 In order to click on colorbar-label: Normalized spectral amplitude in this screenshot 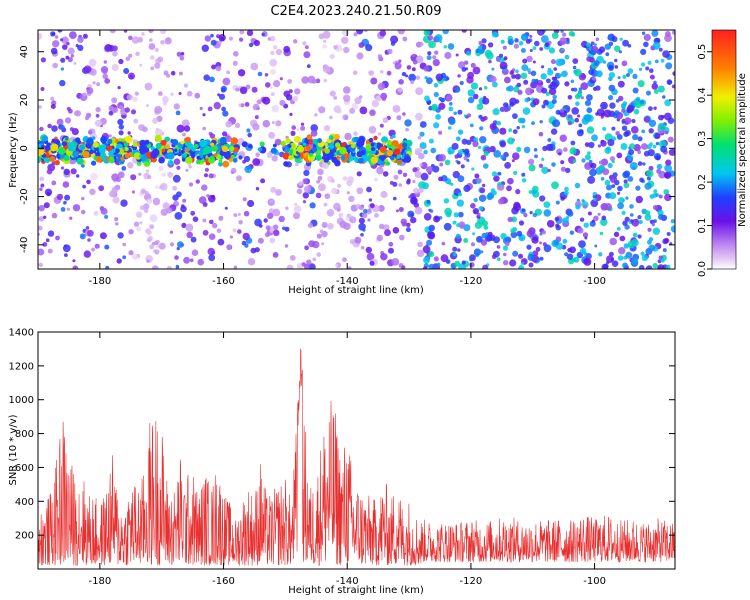, I will do `click(742, 150)`.